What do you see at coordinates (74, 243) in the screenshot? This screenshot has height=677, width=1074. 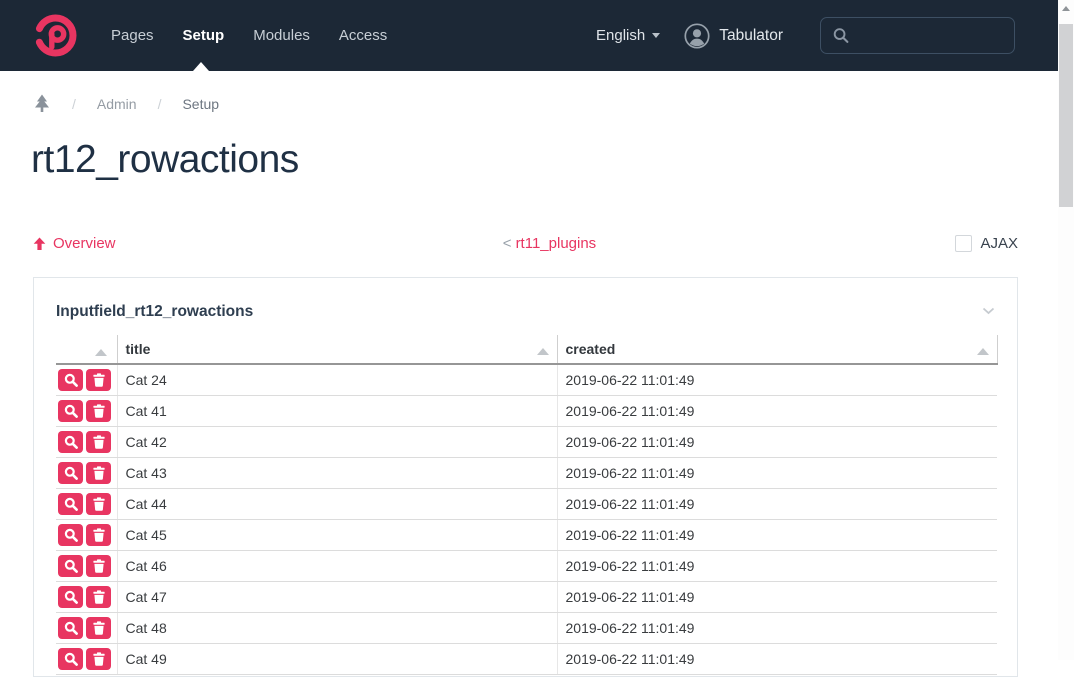 I see `overview-link: Overview` at bounding box center [74, 243].